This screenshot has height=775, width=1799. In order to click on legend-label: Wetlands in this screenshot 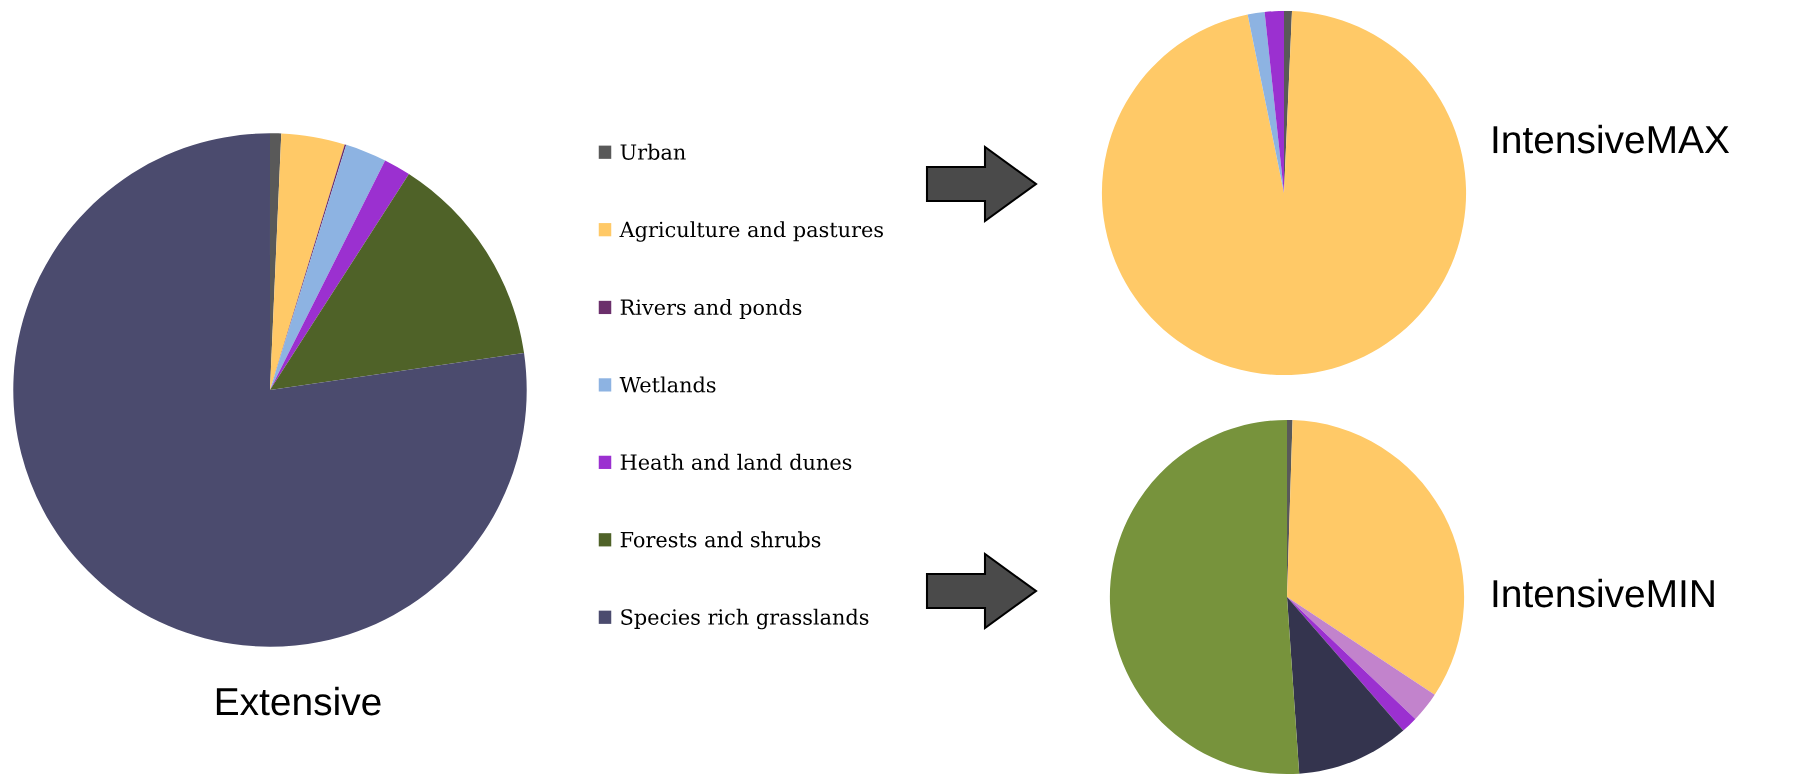, I will do `click(667, 384)`.